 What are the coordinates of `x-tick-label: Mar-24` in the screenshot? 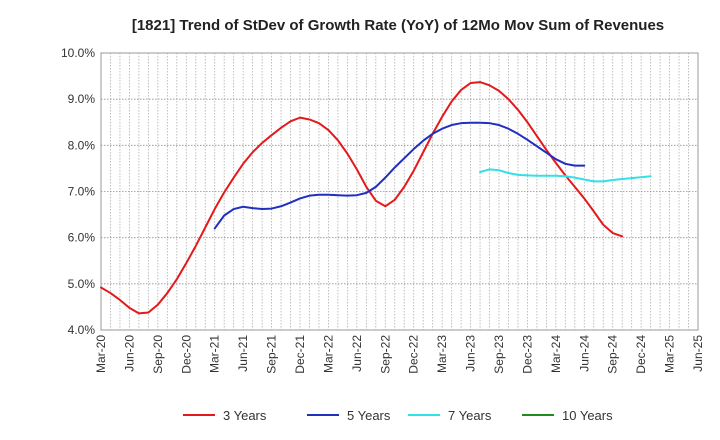 It's located at (556, 354).